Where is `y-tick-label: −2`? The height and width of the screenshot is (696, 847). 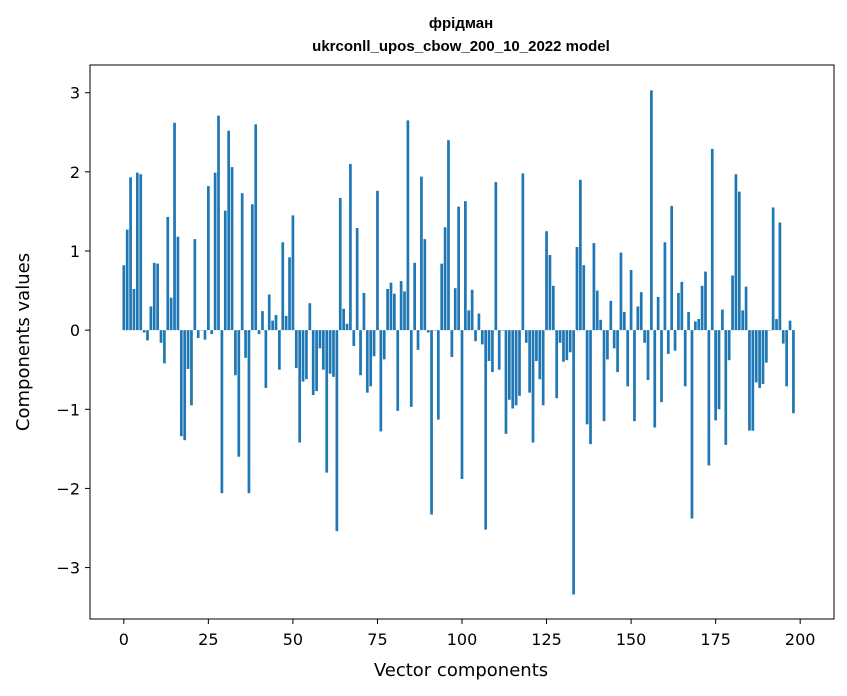
y-tick-label: −2 is located at coordinates (68, 488).